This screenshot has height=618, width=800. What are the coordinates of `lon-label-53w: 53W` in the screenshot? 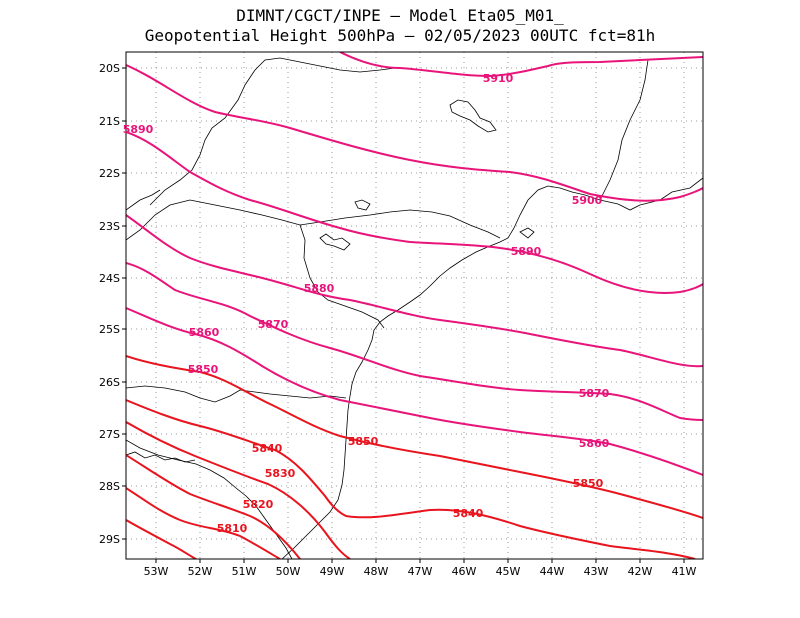 It's located at (156, 571).